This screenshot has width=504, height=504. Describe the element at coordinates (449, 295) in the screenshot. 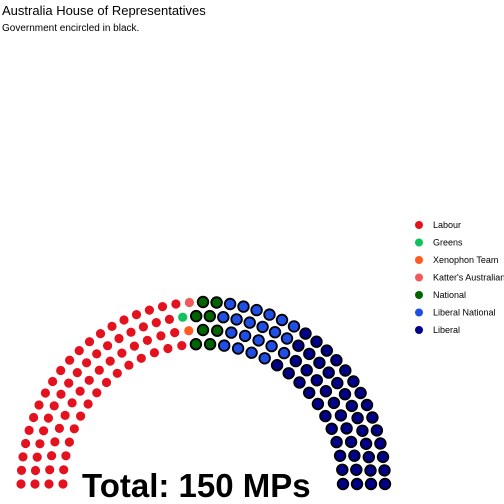

I see `legend-label: National` at that location.